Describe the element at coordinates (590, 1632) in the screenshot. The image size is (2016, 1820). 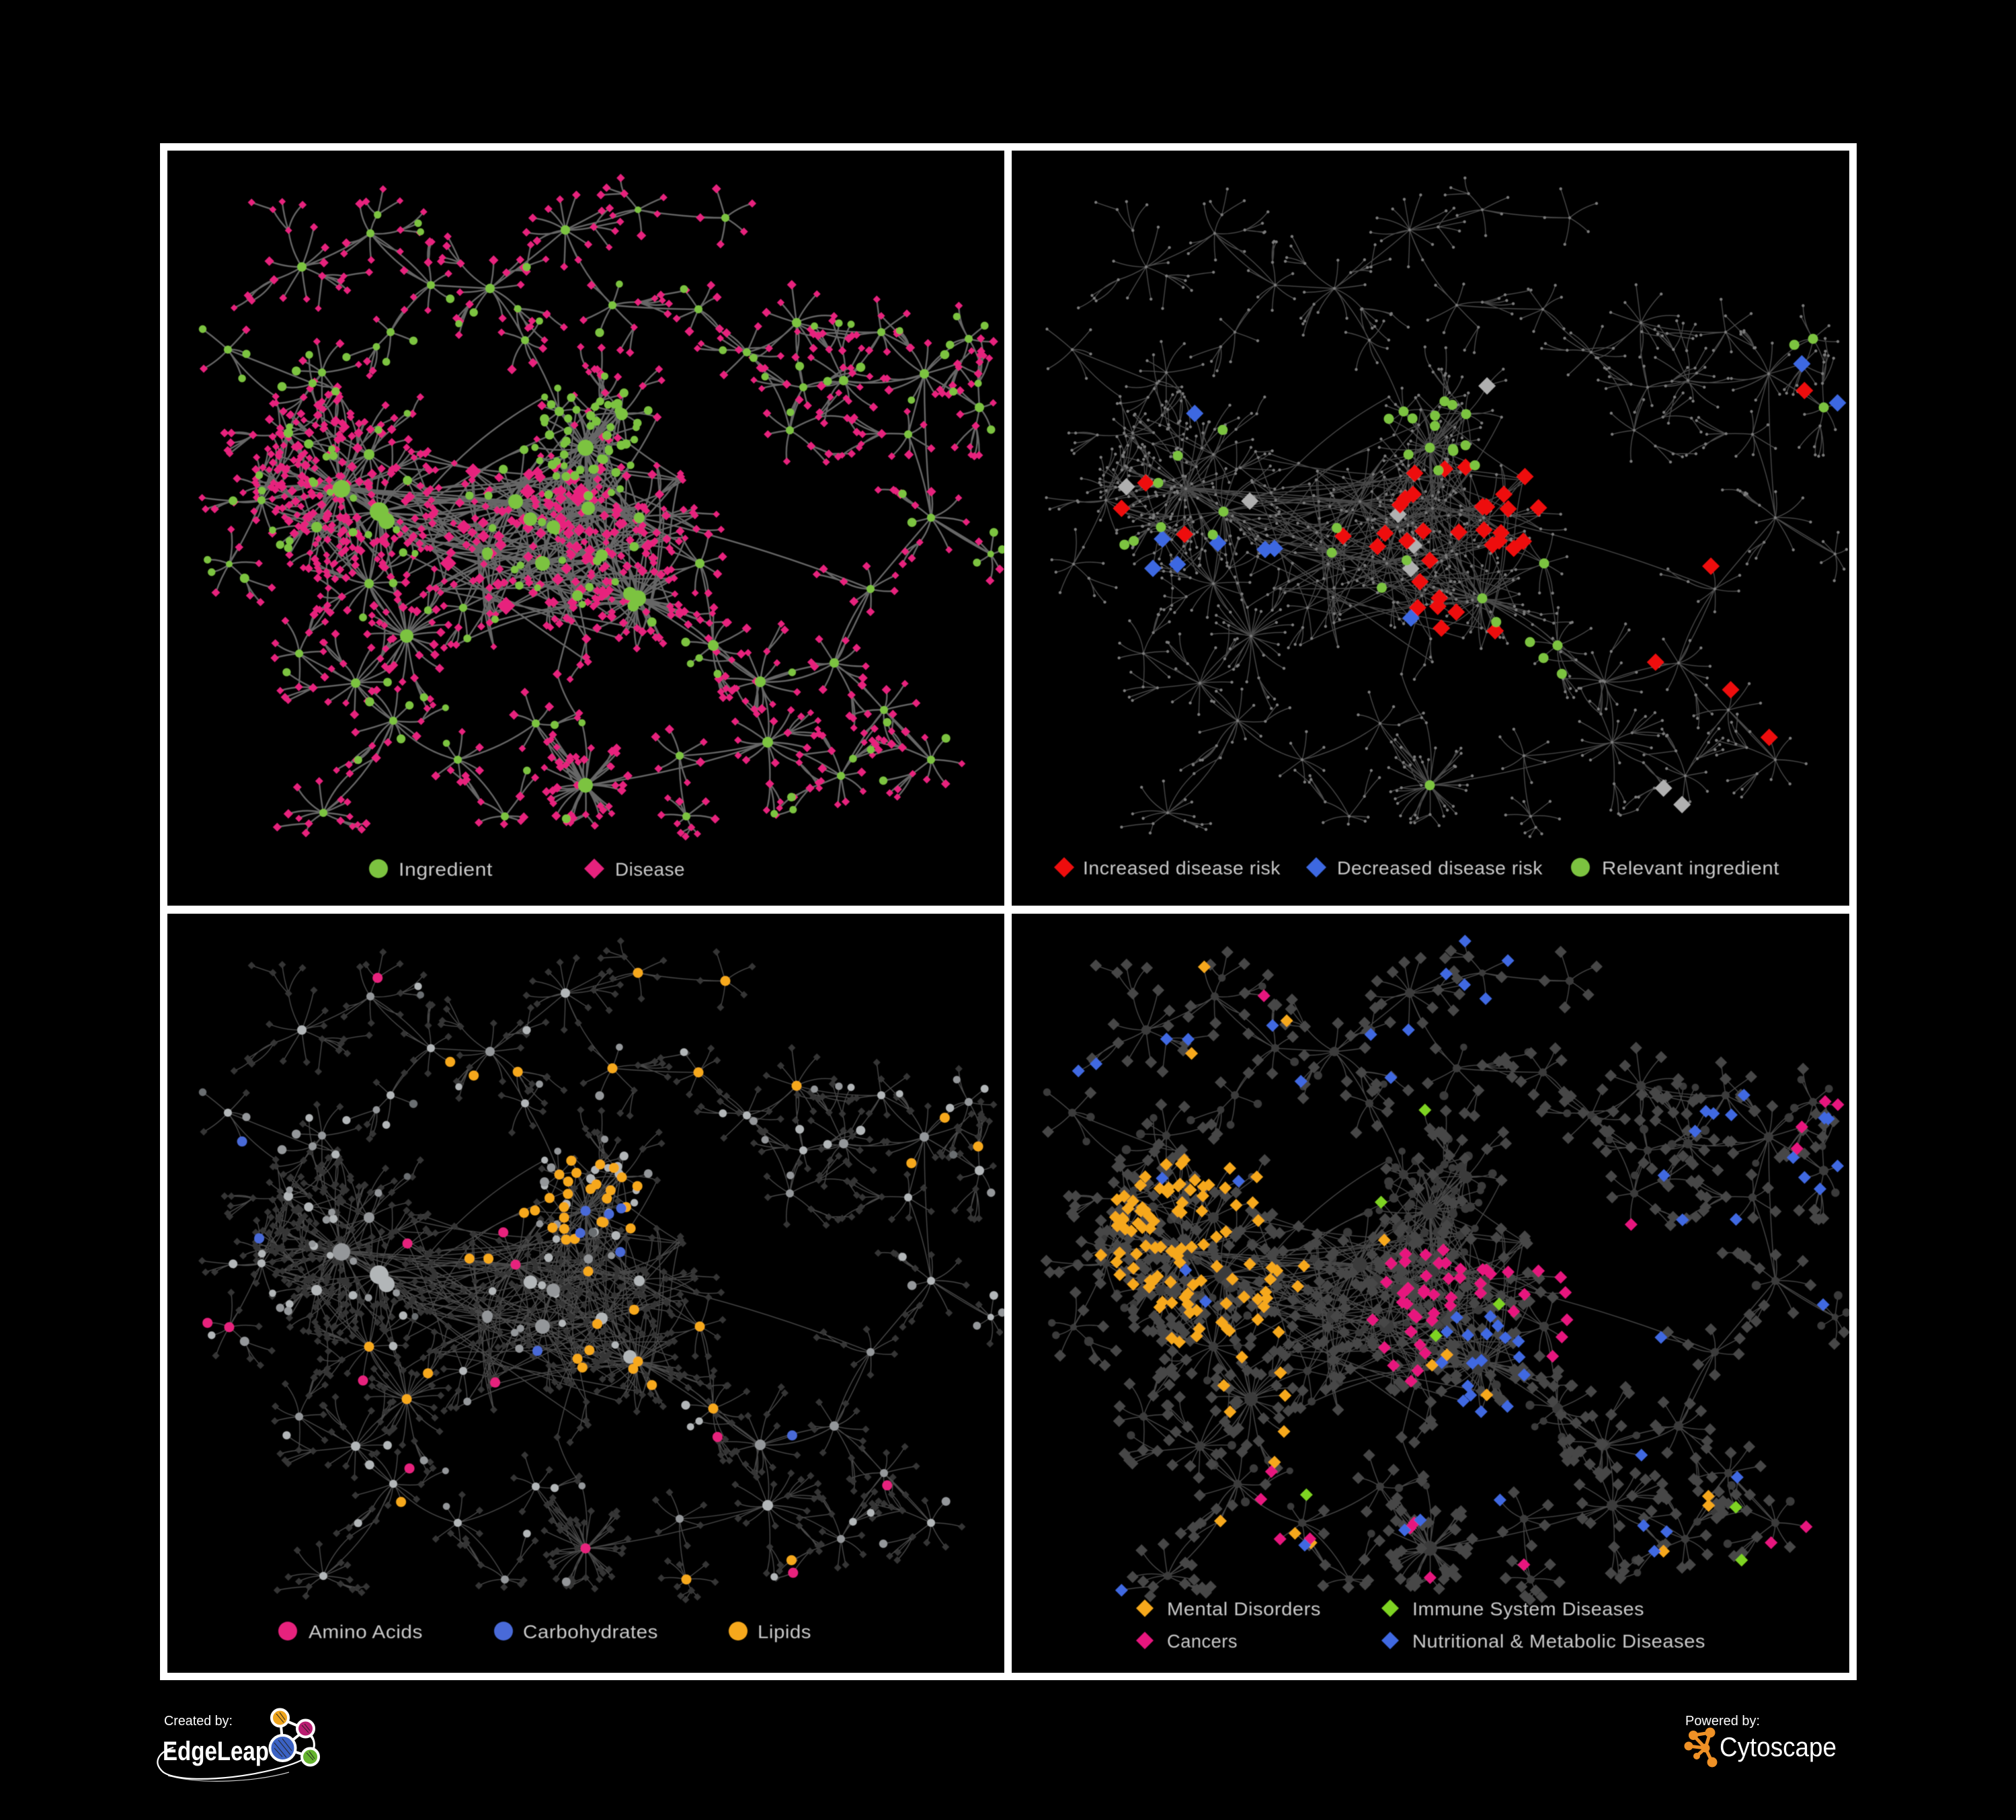
I see `svg-text: Carbohydrates` at that location.